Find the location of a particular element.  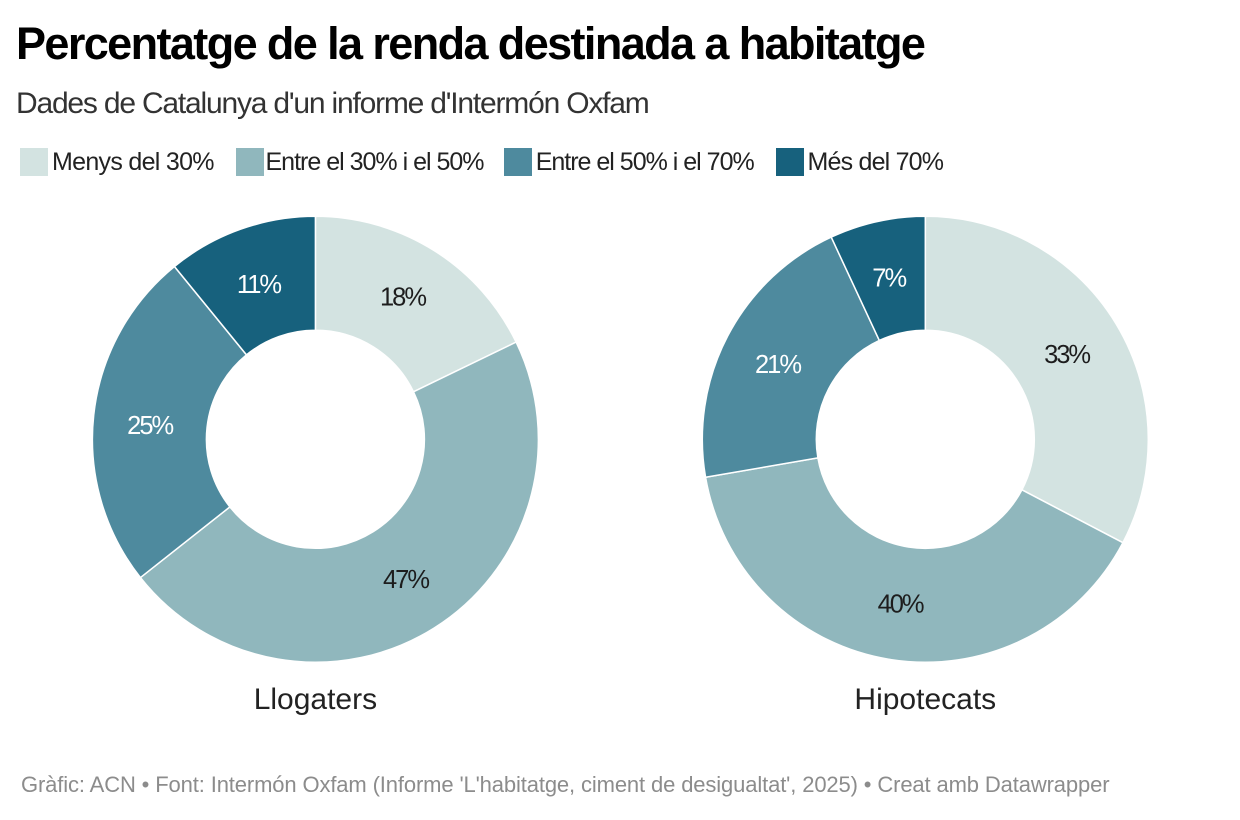

svg-text: Llogaters is located at coordinates (315, 699).